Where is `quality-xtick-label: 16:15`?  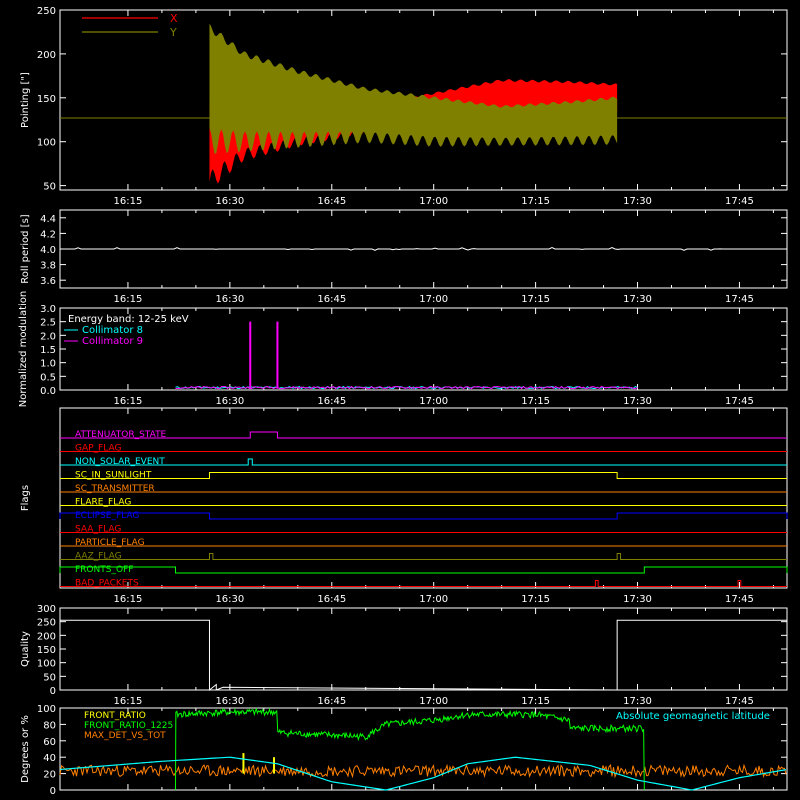 quality-xtick-label: 16:15 is located at coordinates (128, 701).